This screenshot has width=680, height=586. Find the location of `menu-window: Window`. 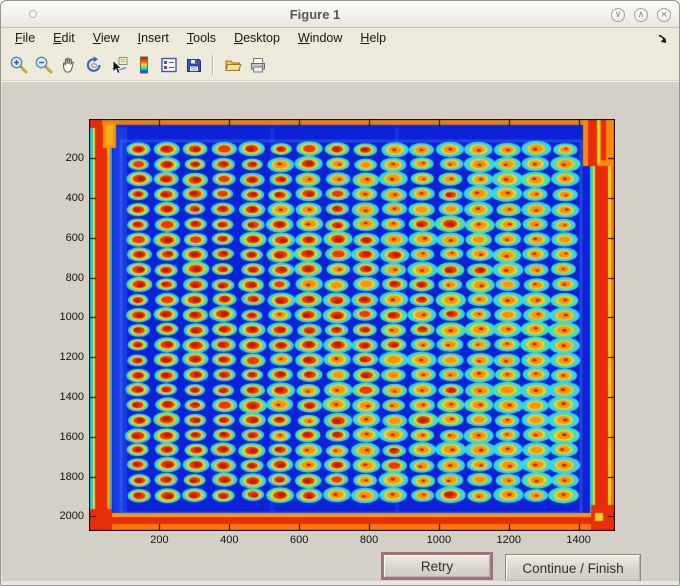

menu-window: Window is located at coordinates (320, 38).